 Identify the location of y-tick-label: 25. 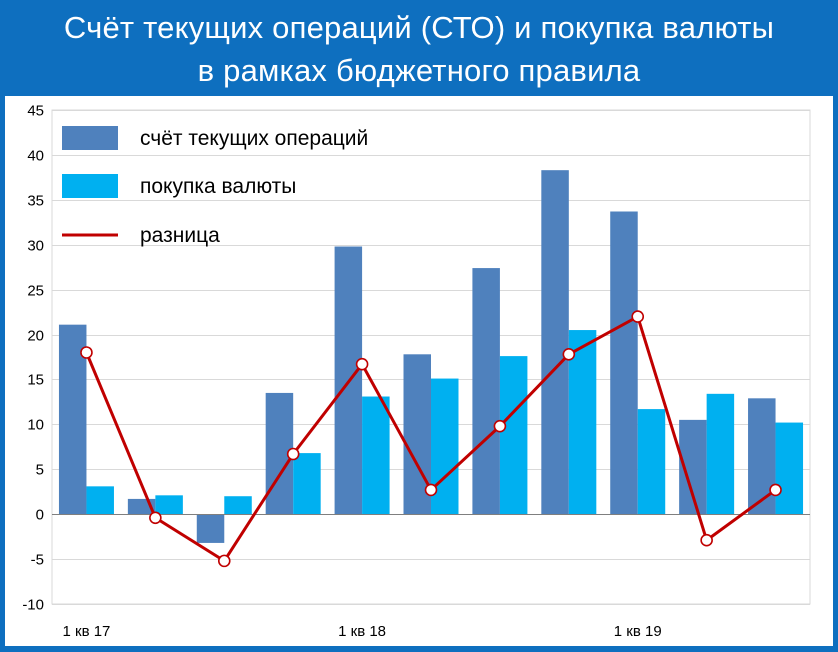
(35, 291).